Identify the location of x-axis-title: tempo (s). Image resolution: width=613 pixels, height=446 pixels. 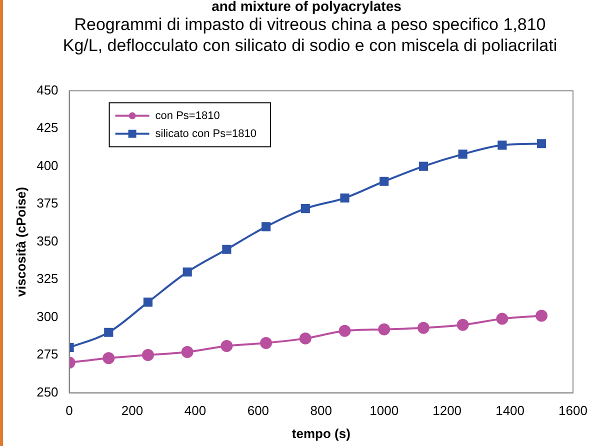
(321, 433).